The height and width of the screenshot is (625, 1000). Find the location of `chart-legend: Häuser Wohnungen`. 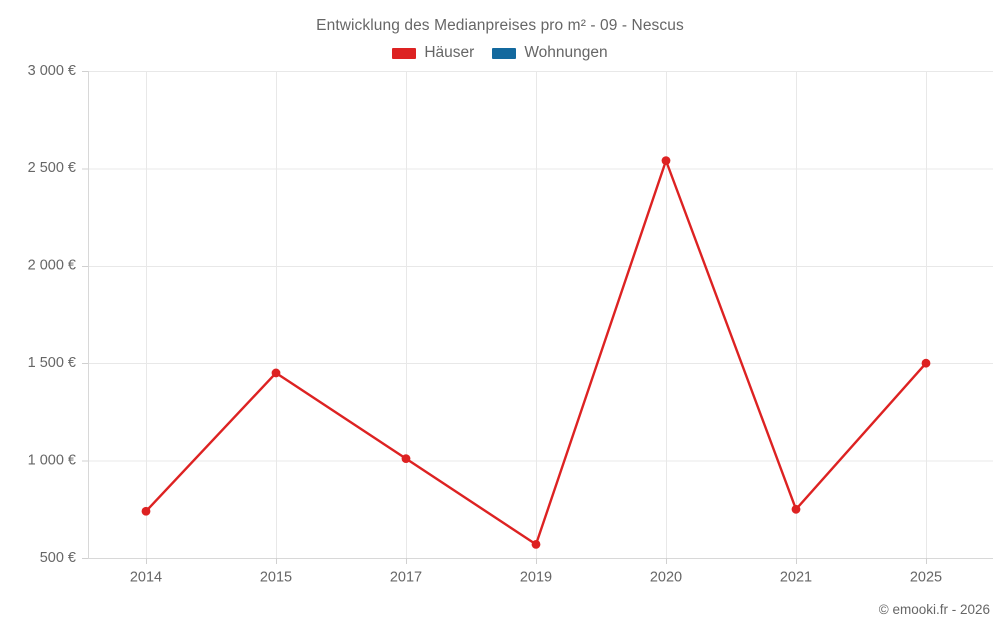

chart-legend: Häuser Wohnungen is located at coordinates (500, 53).